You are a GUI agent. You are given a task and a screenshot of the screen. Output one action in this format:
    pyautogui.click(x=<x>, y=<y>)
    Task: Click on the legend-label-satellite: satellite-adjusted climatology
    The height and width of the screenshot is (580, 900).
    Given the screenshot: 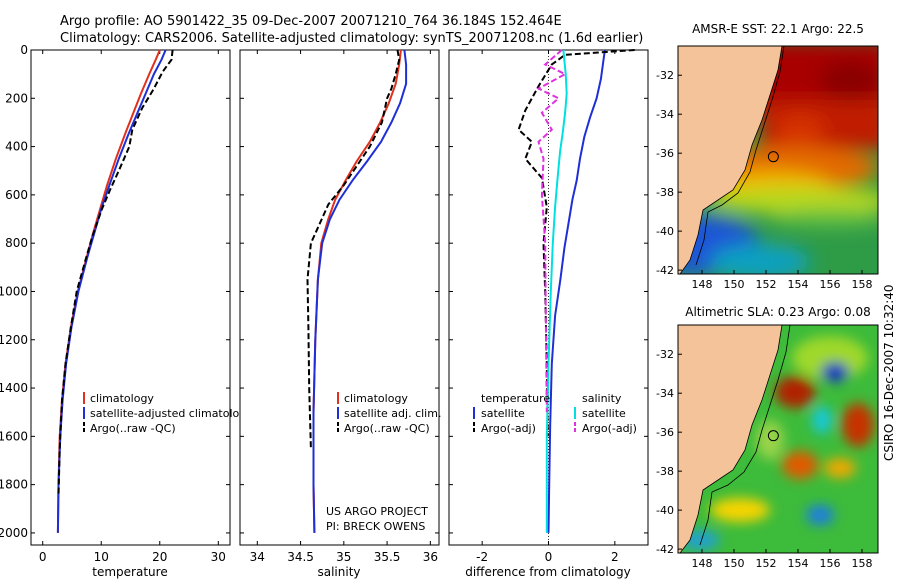 What is the action you would take?
    pyautogui.click(x=171, y=413)
    